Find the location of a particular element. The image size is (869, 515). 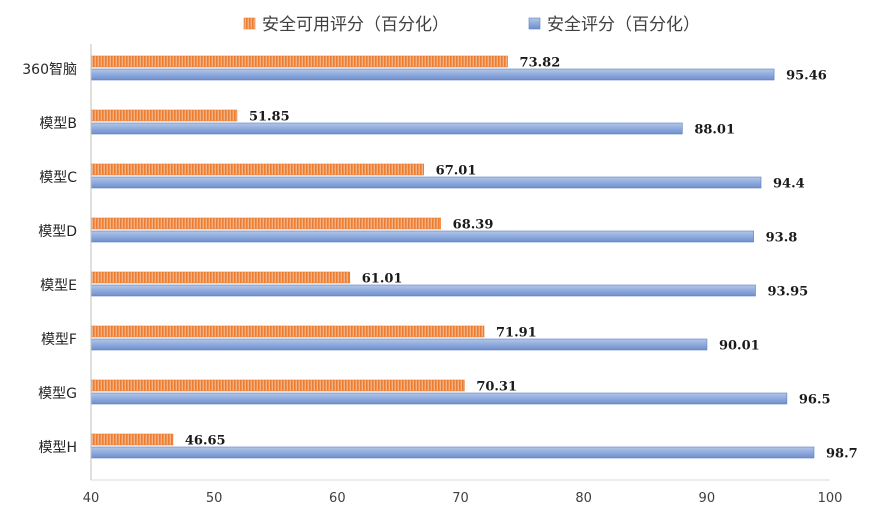

legend: 安全可用评分（百分化） 安全评分（百分化） is located at coordinates (471, 25).